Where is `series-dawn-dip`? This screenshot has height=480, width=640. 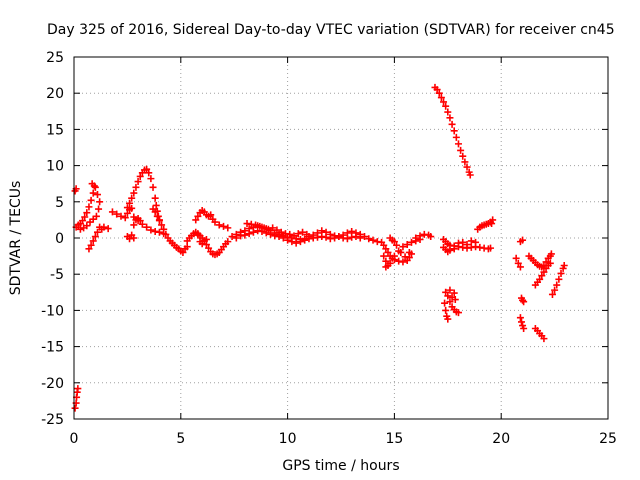
series-dawn-dip is located at coordinates (96, 238).